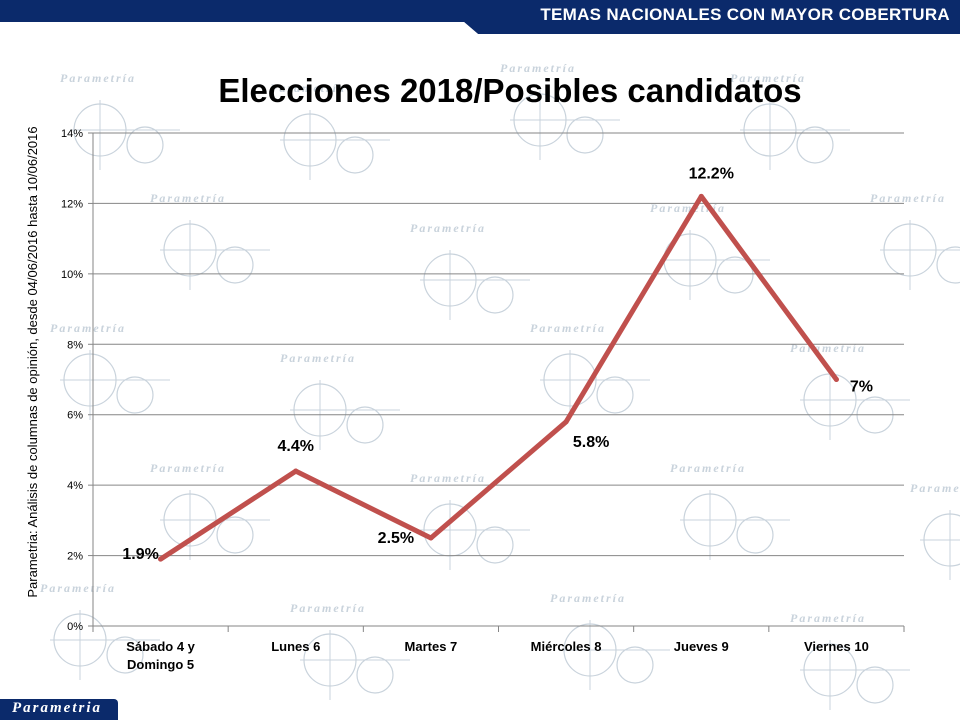 The width and height of the screenshot is (960, 720). Describe the element at coordinates (591, 442) in the screenshot. I see `data-label: 5.8%` at that location.